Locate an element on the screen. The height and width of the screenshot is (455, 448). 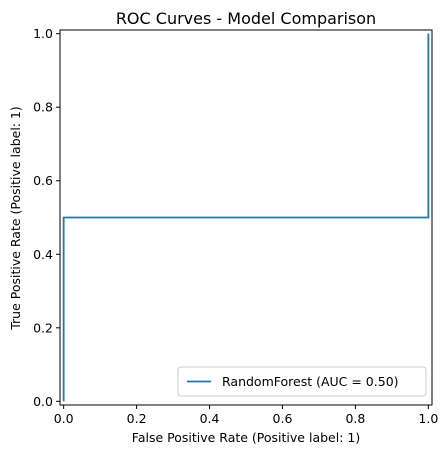
x-tick-label: 0.8 is located at coordinates (355, 418).